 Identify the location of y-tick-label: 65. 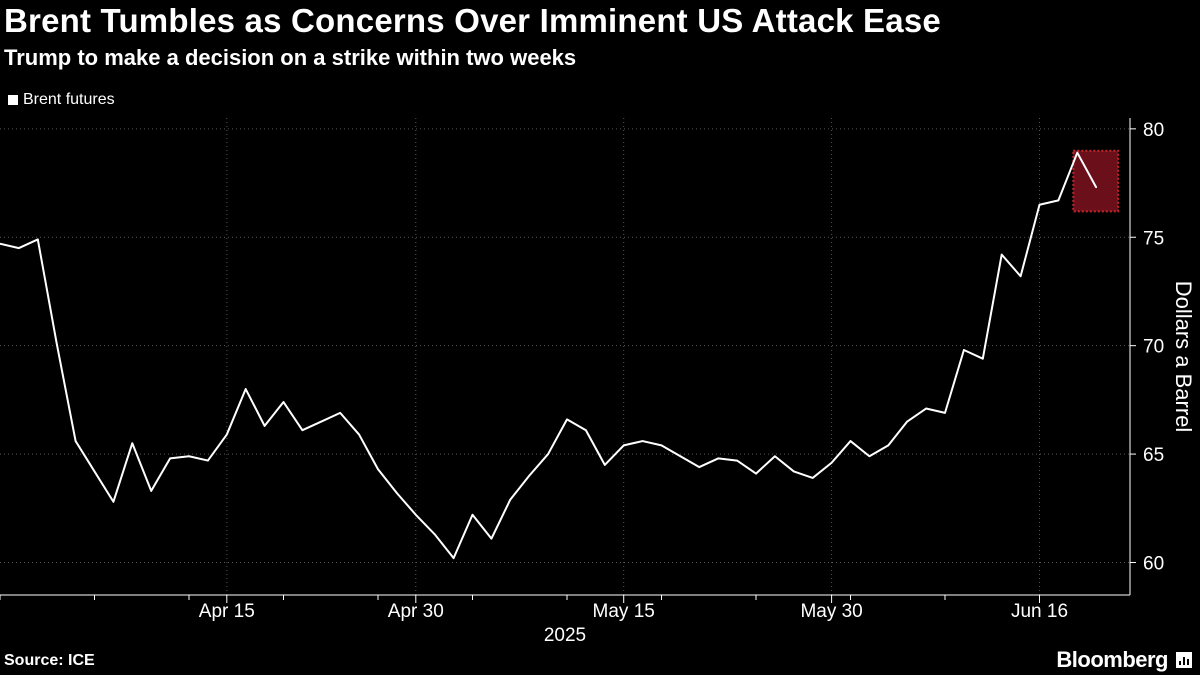
(1153, 455).